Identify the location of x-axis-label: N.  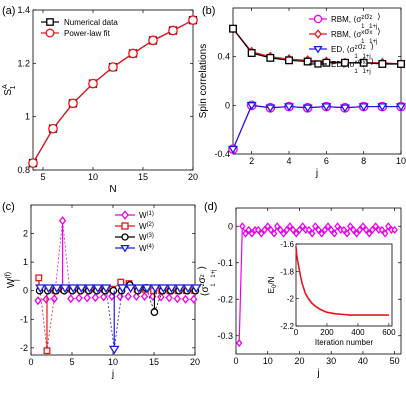
(112, 189).